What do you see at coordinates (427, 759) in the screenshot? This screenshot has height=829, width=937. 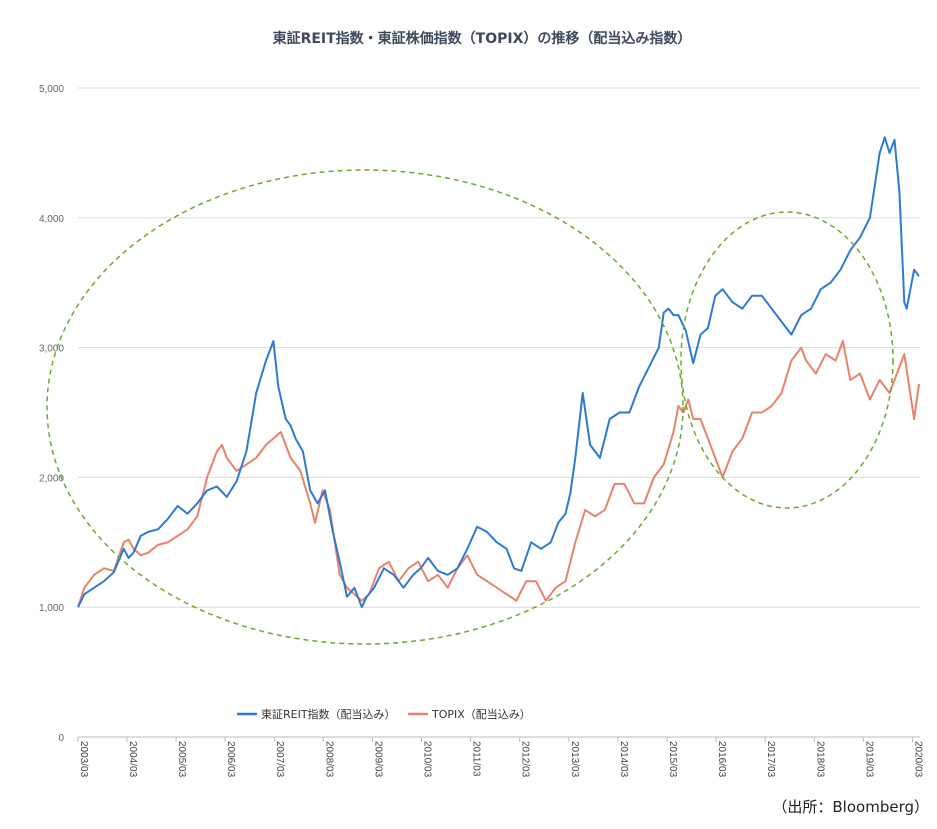 I see `x-tick-label: 2010/03` at bounding box center [427, 759].